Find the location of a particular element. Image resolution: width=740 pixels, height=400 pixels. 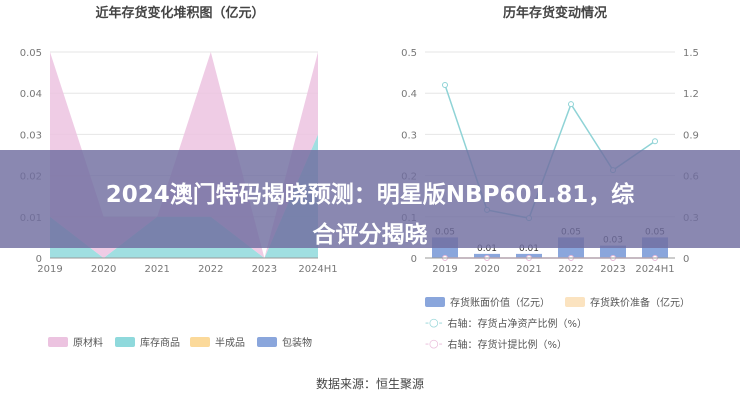

y-tick-label: 0.04 is located at coordinates (31, 94).